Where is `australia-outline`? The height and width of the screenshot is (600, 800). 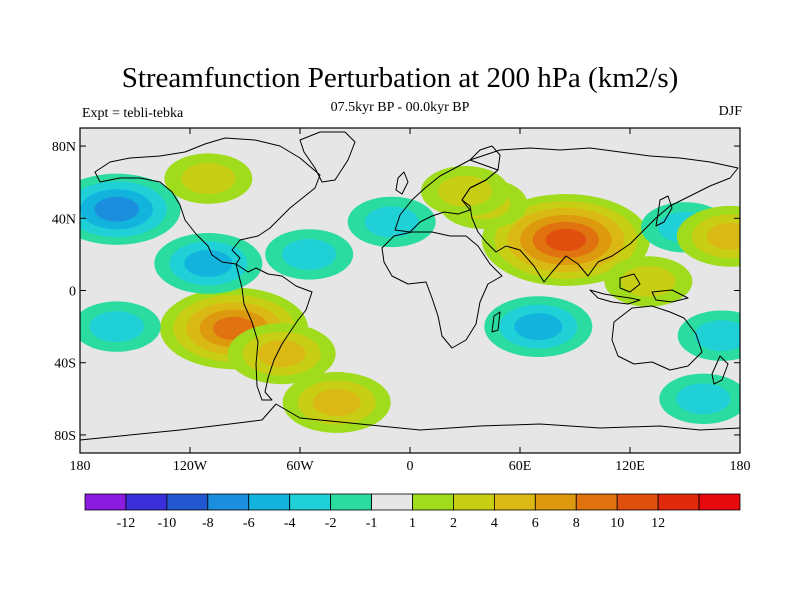 australia-outline is located at coordinates (657, 338).